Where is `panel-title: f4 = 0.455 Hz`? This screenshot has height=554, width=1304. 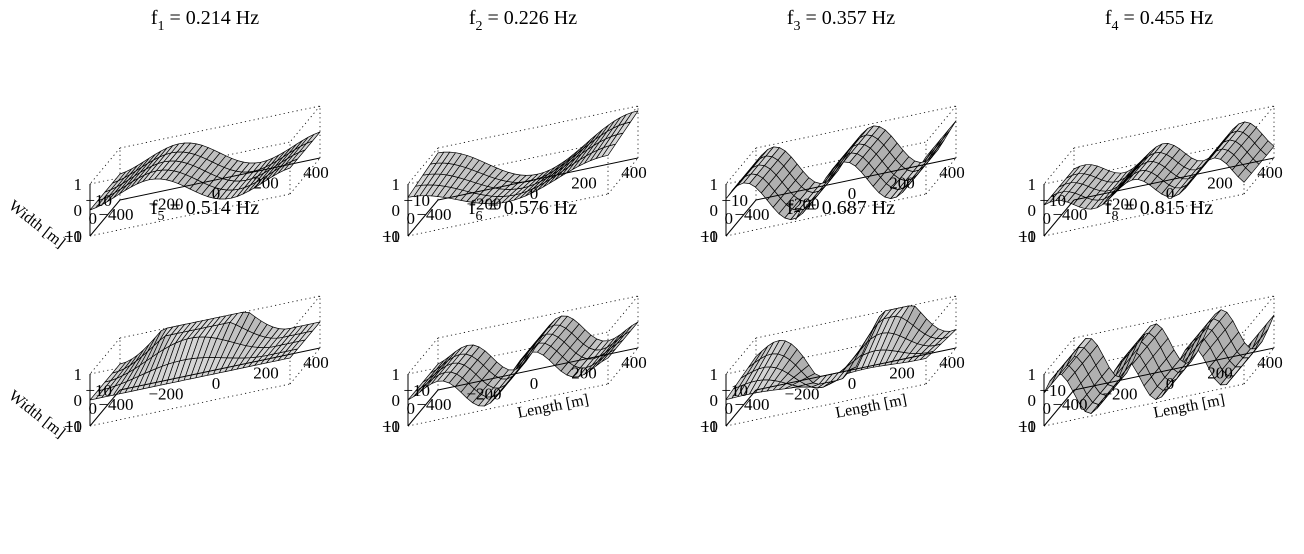
panel-title: f4 = 0.455 Hz is located at coordinates (1159, 20).